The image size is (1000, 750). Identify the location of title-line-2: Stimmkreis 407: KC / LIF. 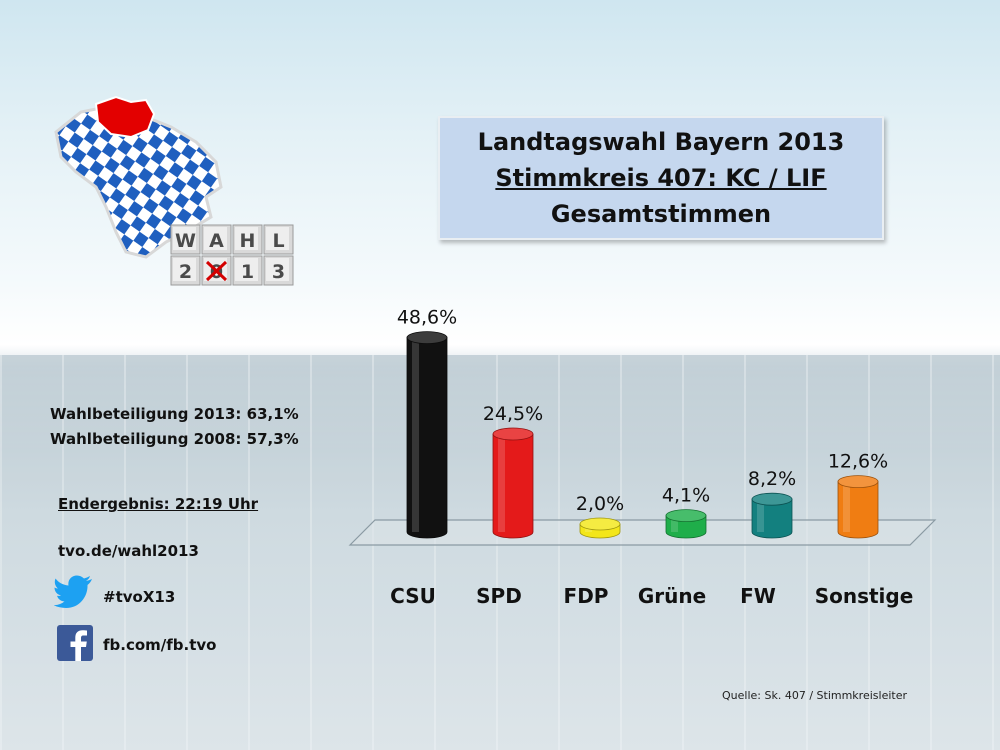
(661, 178).